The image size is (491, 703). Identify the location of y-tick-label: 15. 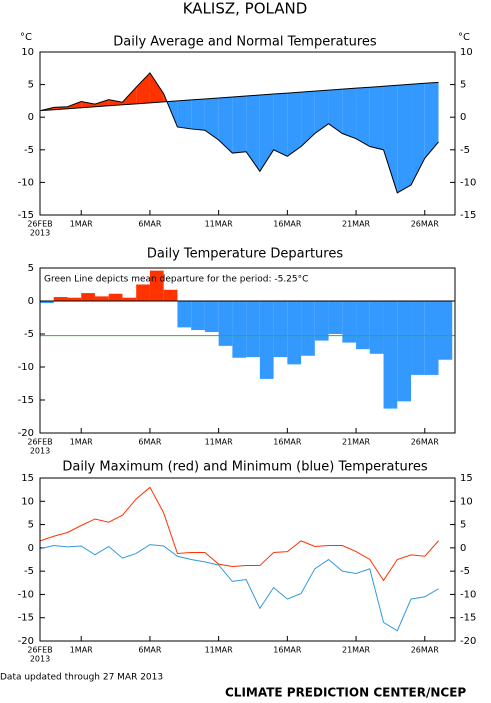
(27, 478).